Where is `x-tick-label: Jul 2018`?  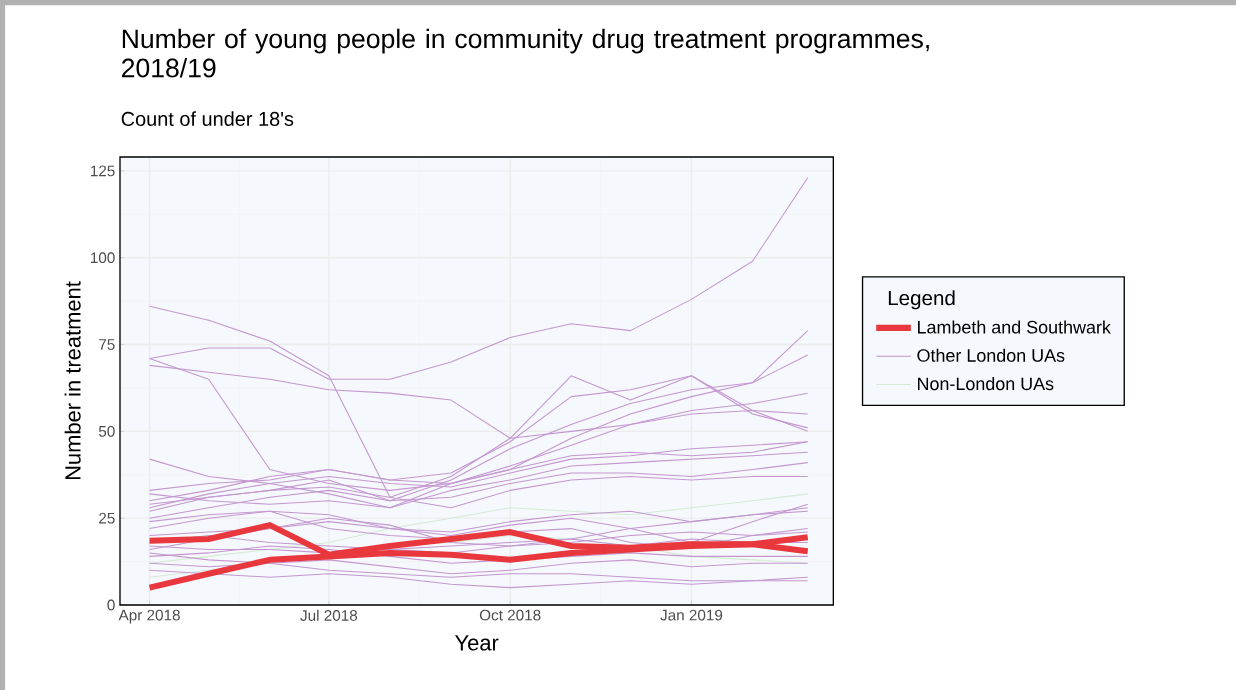 x-tick-label: Jul 2018 is located at coordinates (329, 615).